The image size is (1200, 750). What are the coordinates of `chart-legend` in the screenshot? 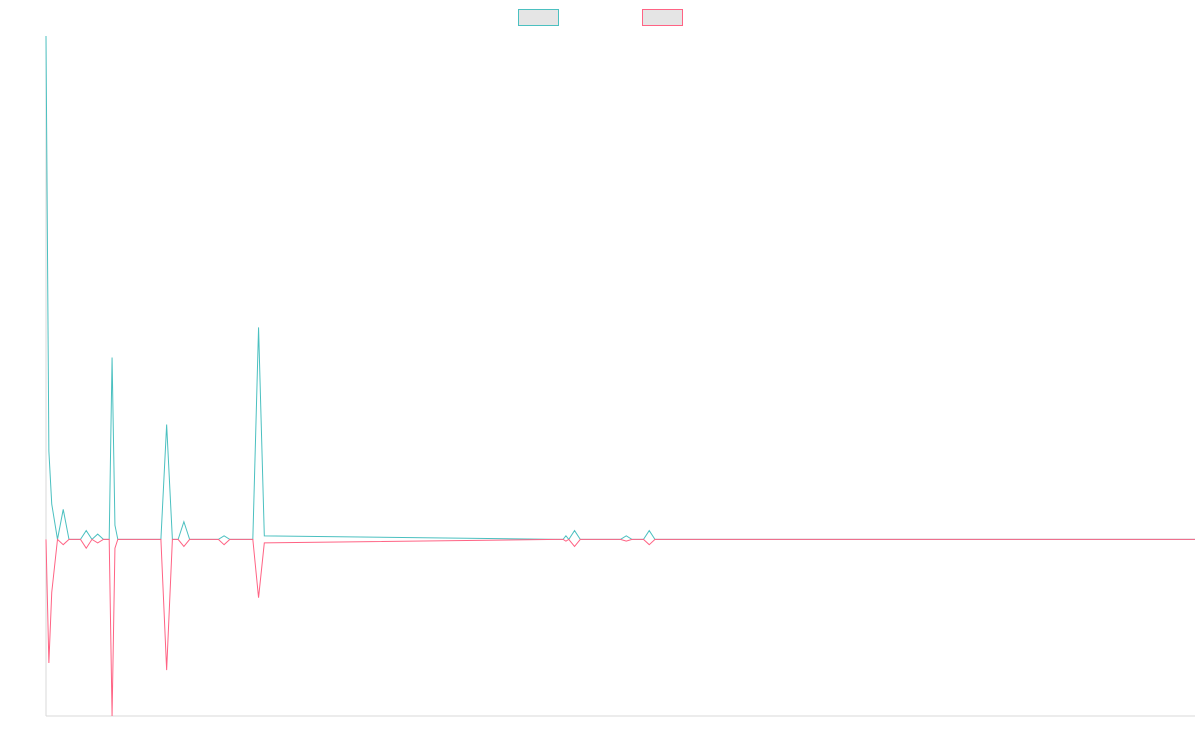 It's located at (600, 17).